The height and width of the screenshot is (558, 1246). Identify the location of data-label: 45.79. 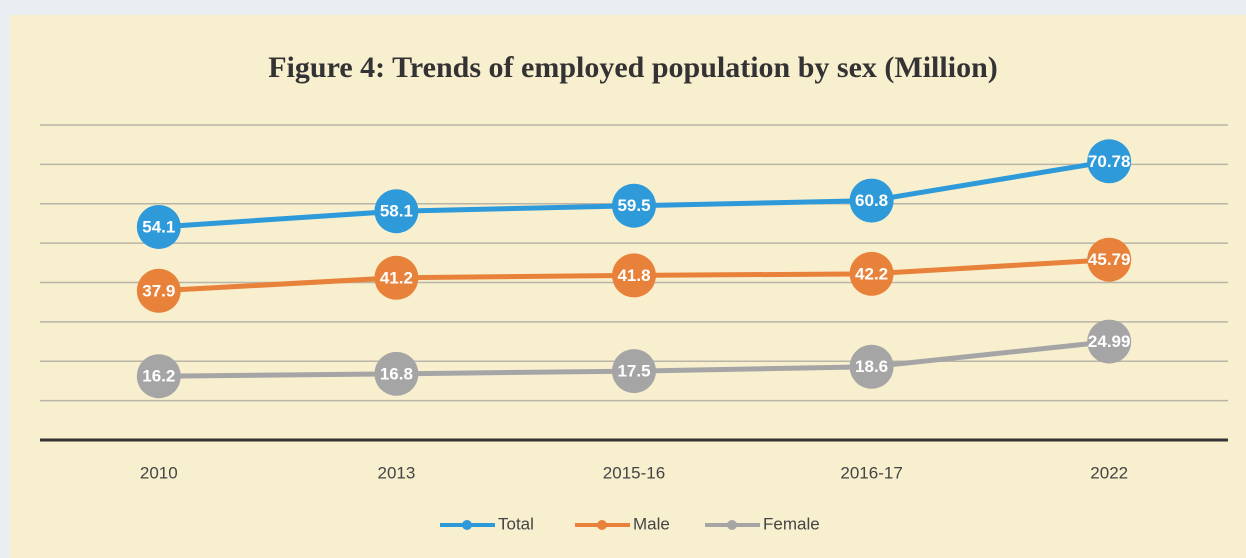
(1109, 259).